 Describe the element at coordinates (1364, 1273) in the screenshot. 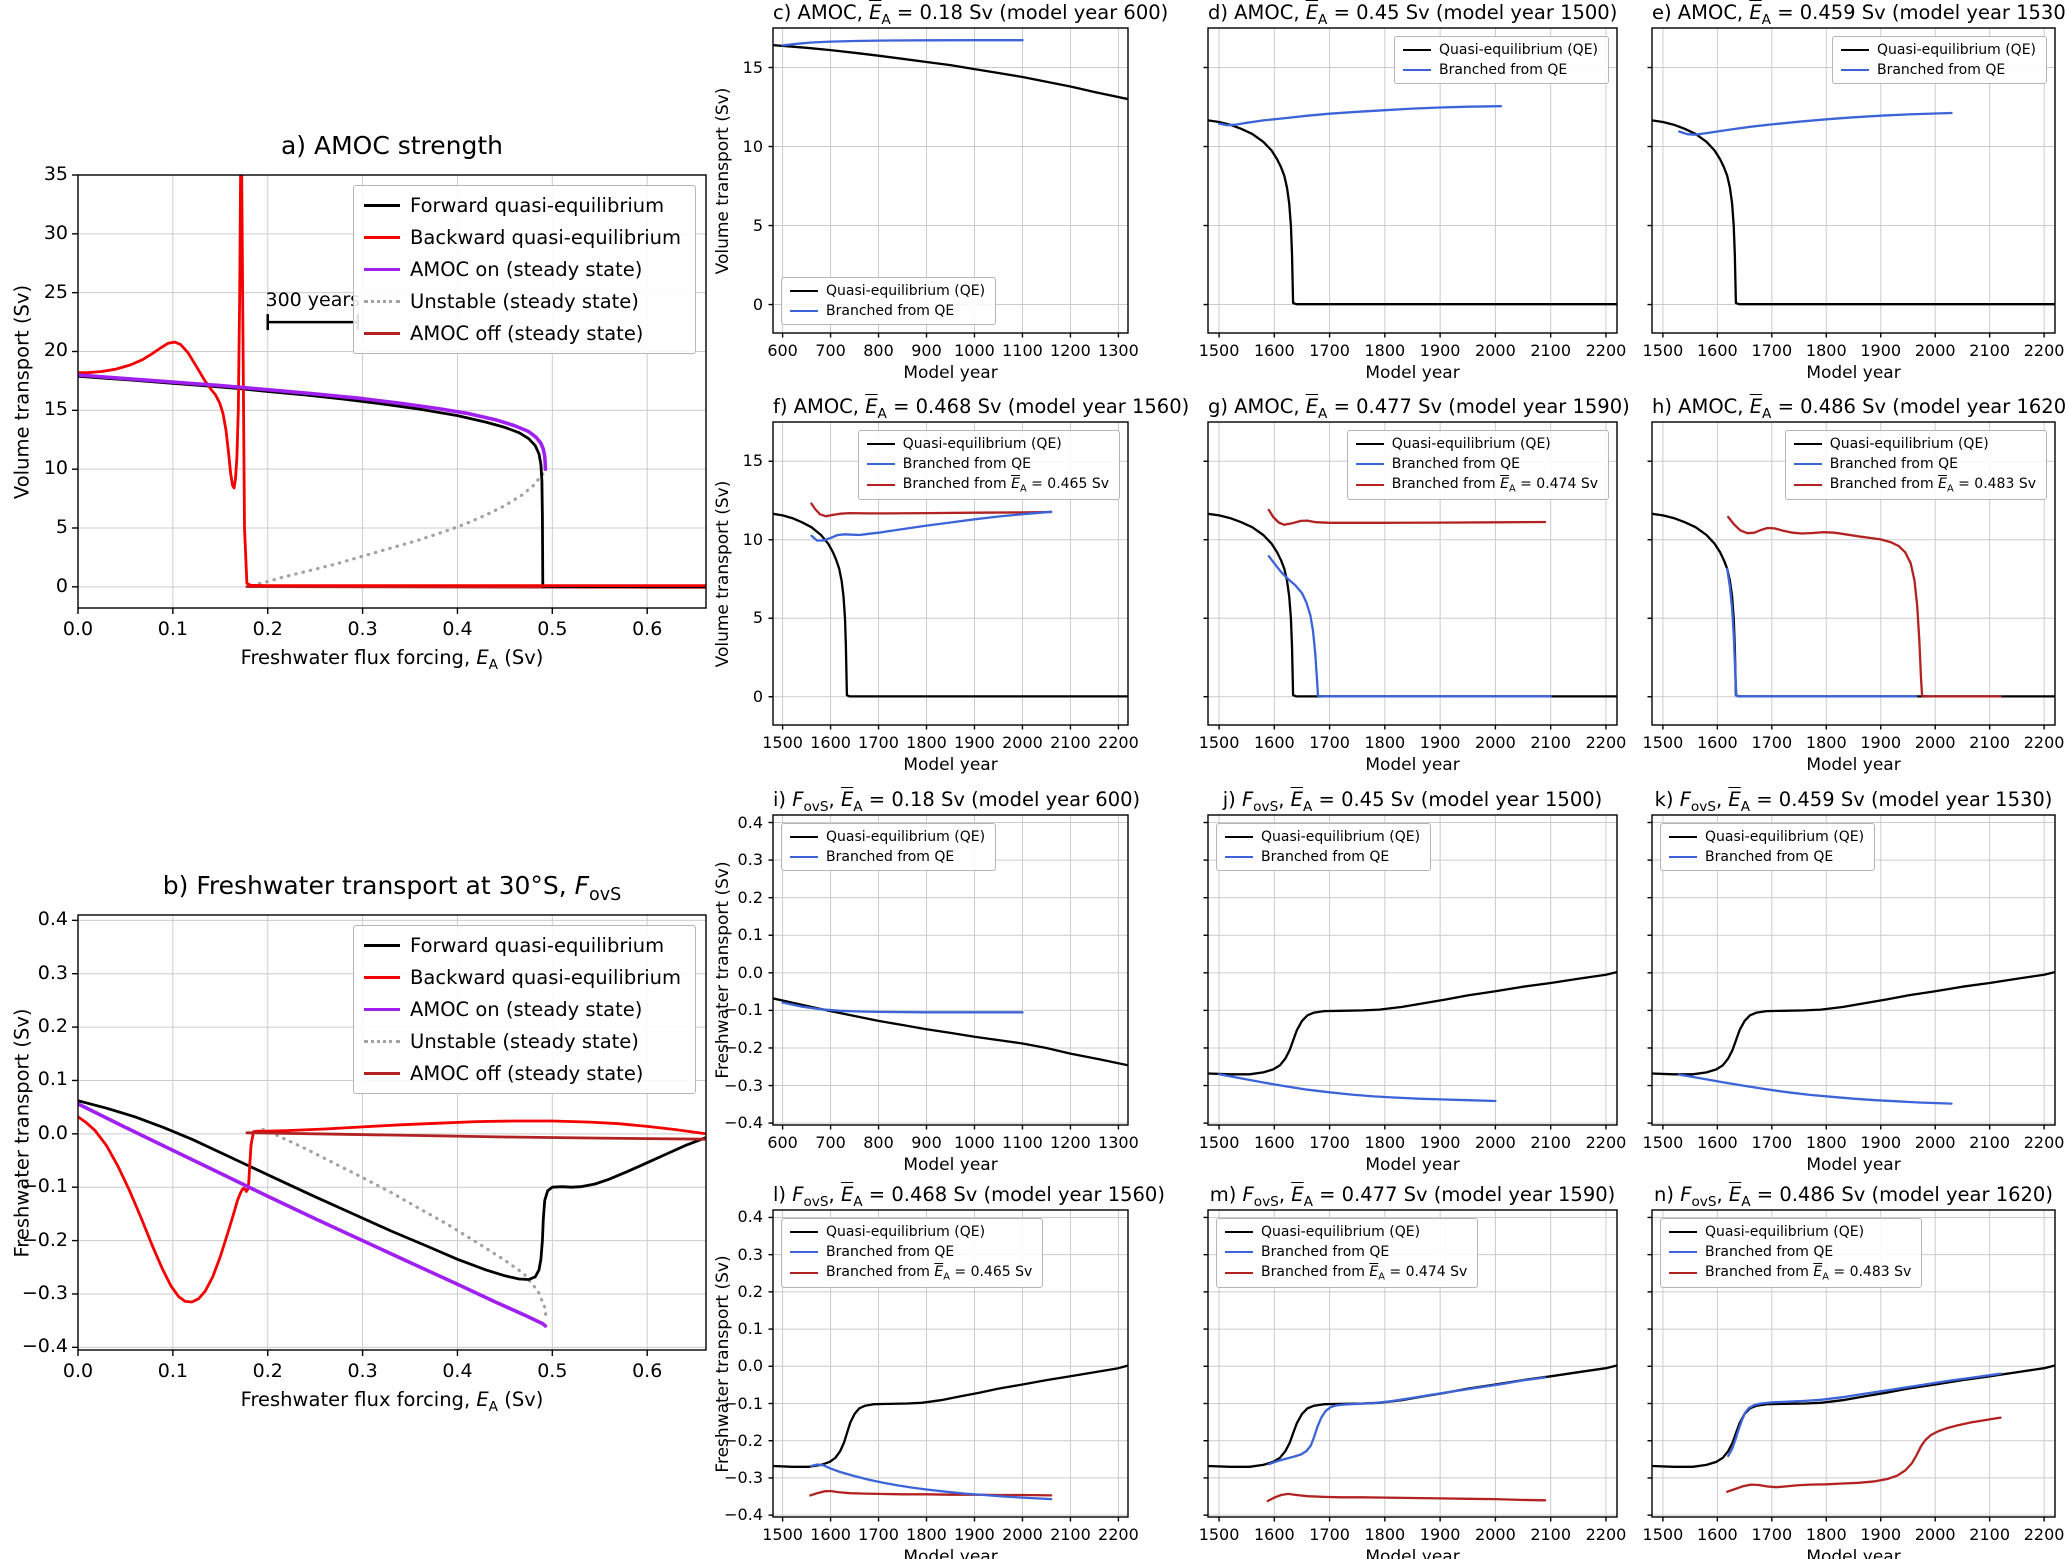

I see `legend-label: Branched from EA = 0.474 Sv` at that location.